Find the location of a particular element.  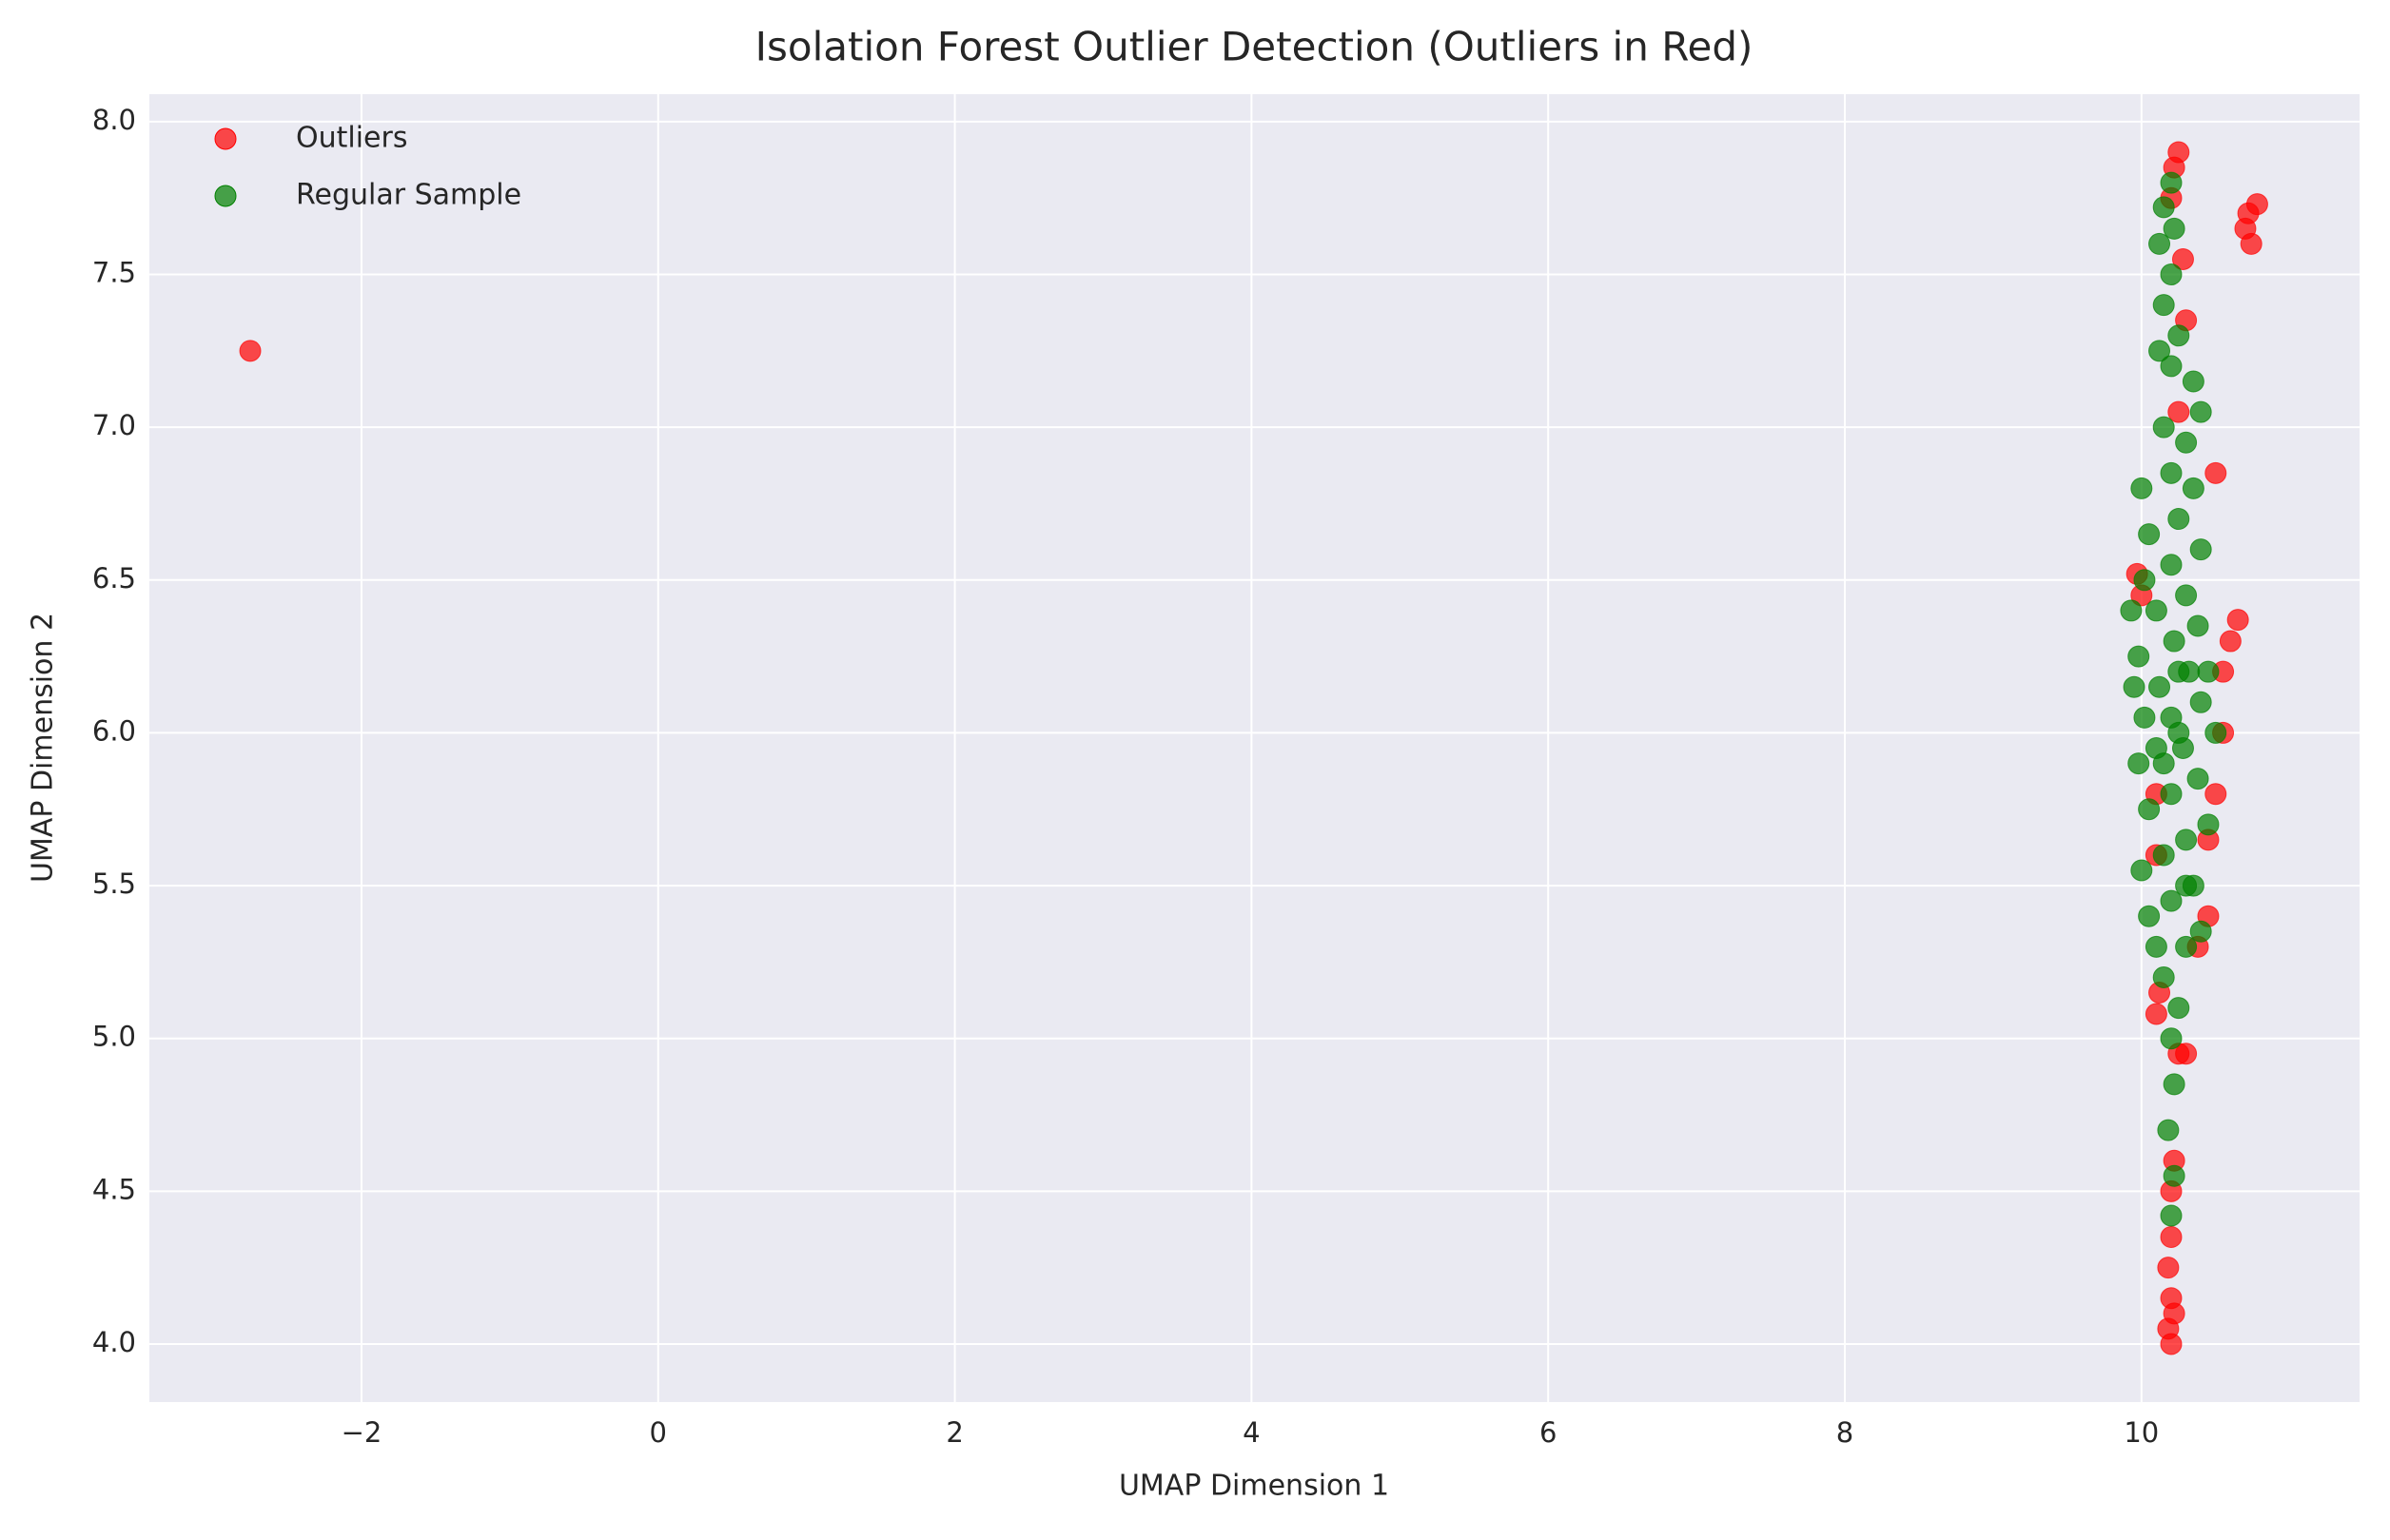

y-tick-label: 8.0 is located at coordinates (114, 120).